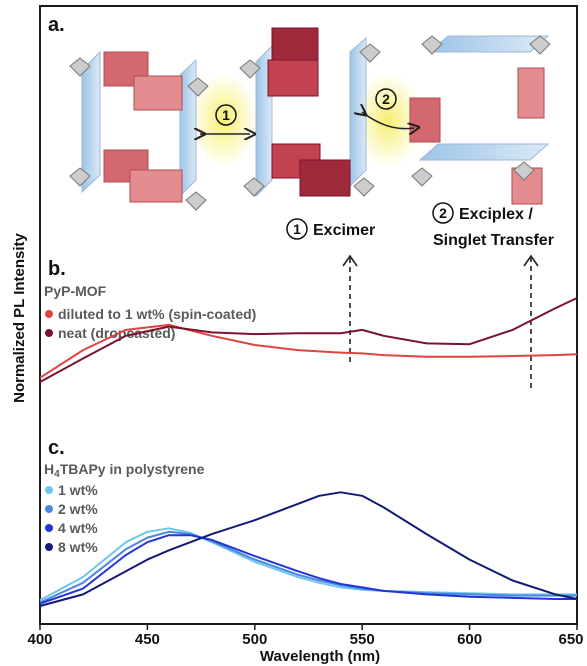 This screenshot has width=587, height=666. I want to click on panel-c-title: H4TBAPy in polystyrene, so click(124, 470).